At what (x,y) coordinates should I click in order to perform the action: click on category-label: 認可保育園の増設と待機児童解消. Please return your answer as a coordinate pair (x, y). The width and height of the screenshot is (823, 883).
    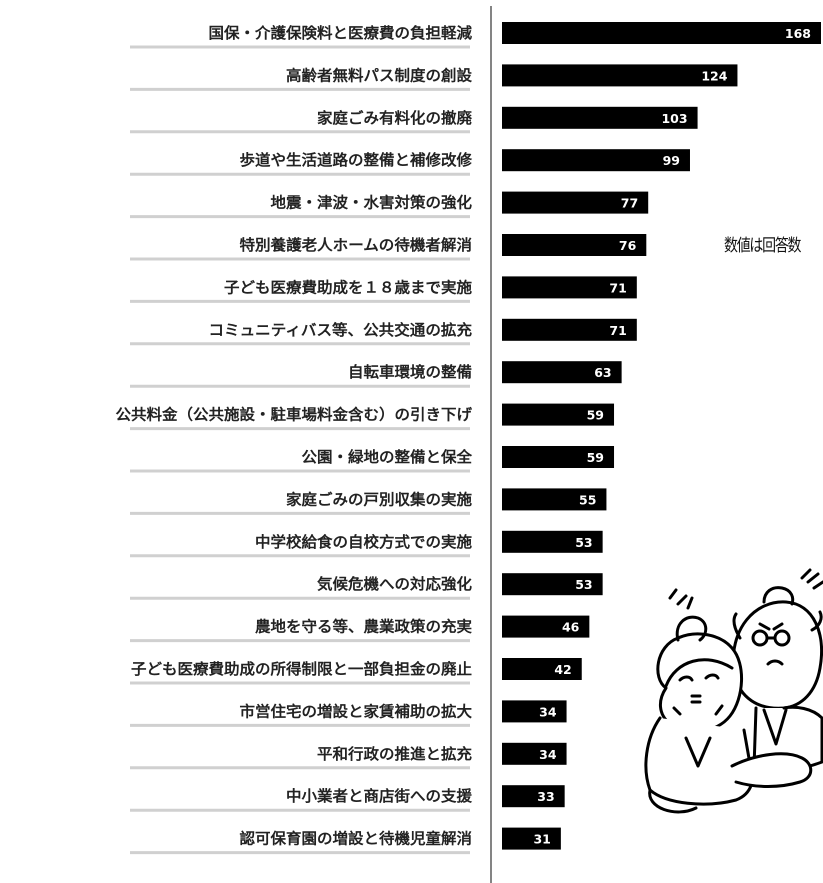
    Looking at the image, I should click on (356, 839).